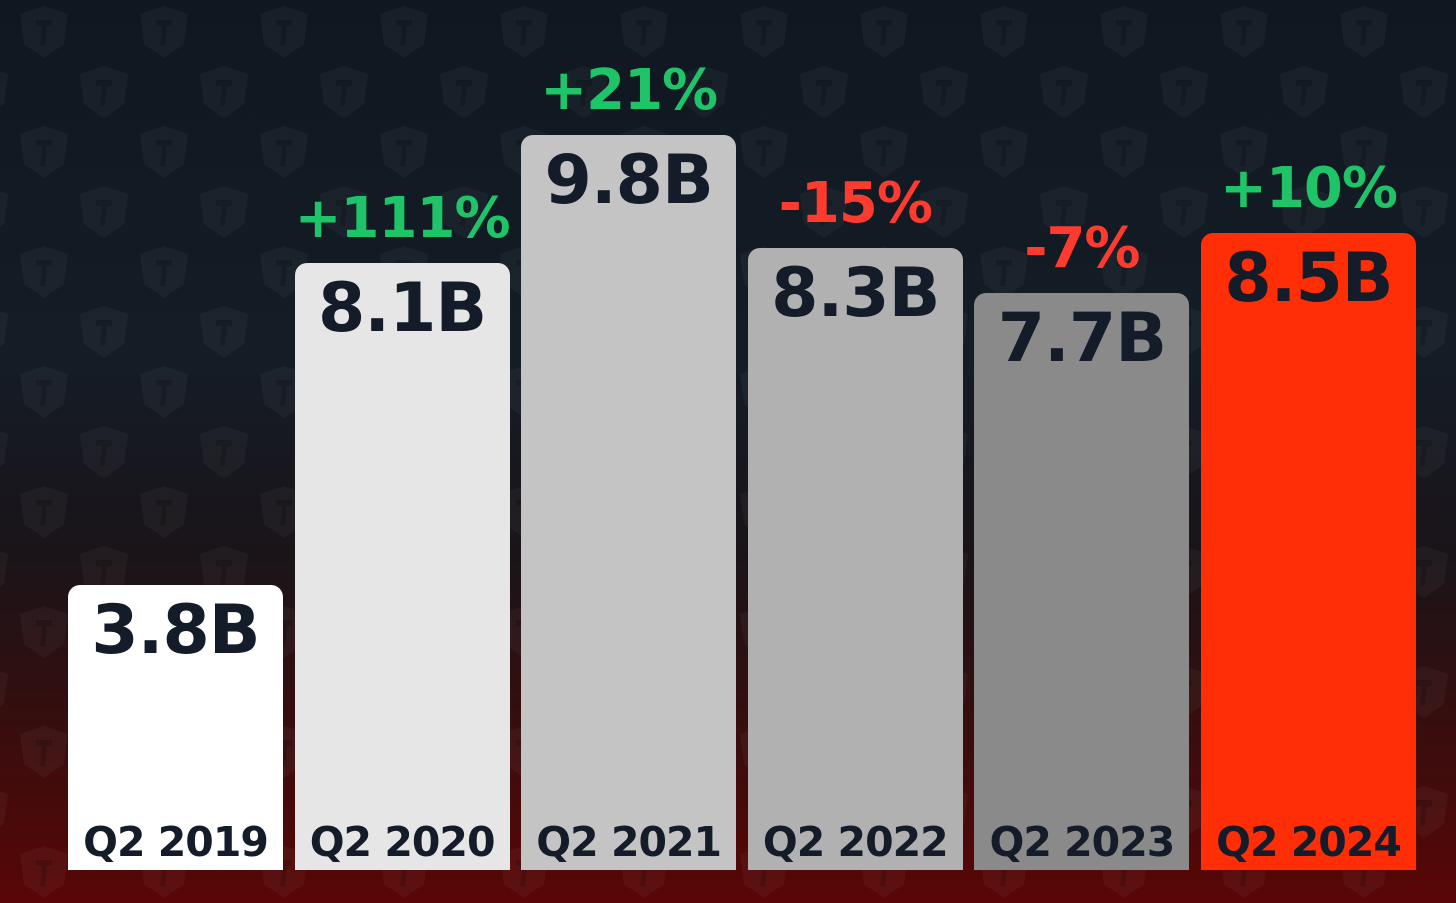 The width and height of the screenshot is (1456, 903). I want to click on bar-value-label: 9.8B, so click(629, 180).